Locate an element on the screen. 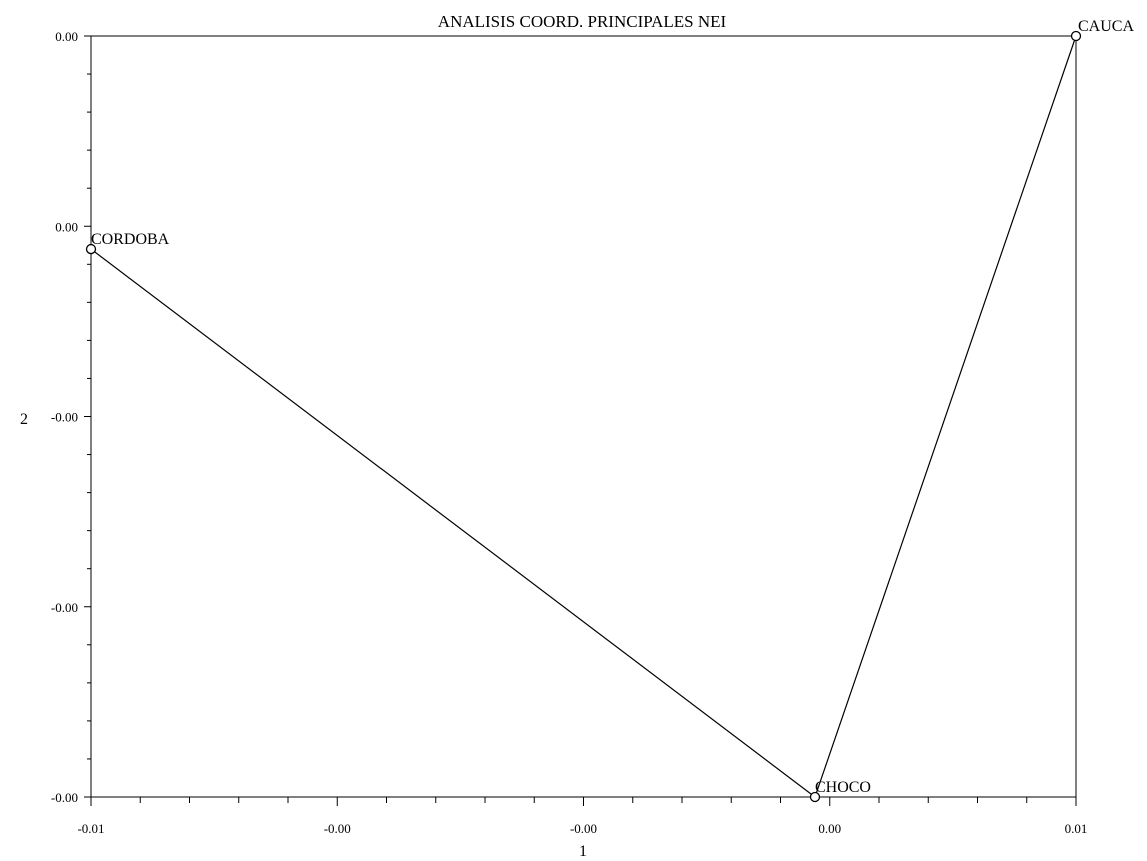 This screenshot has width=1147, height=861. x-tick-label: -0.01 is located at coordinates (90, 828).